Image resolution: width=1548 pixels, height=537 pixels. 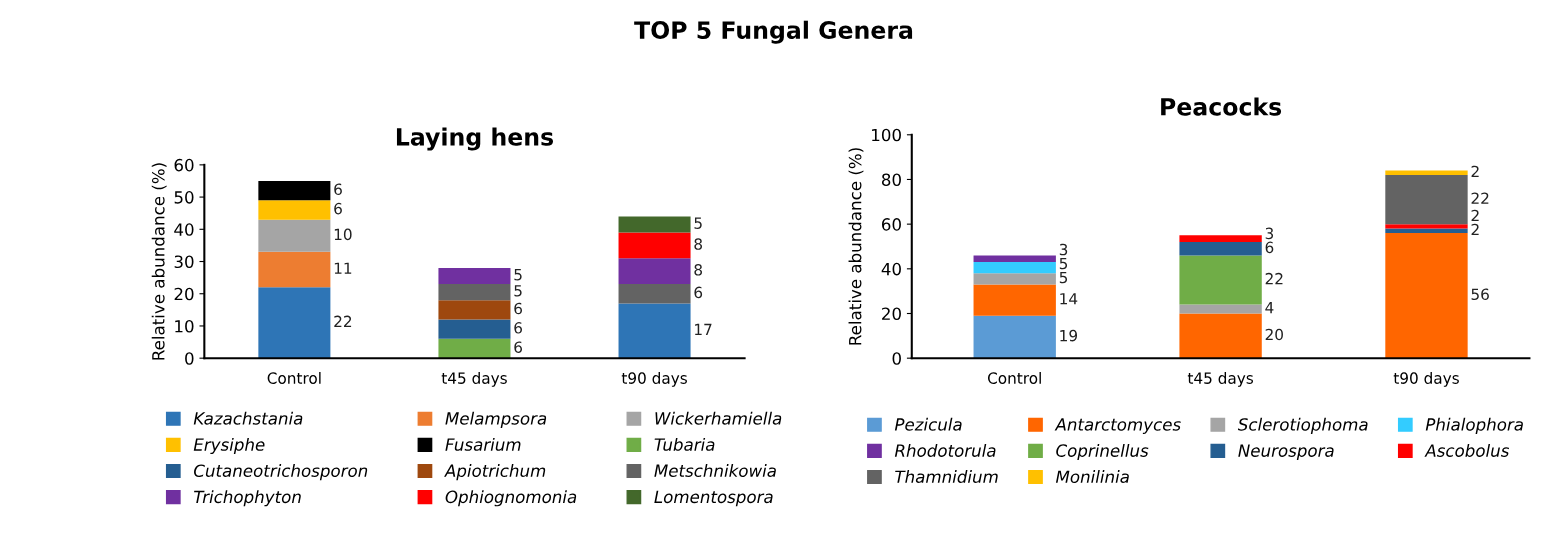 What do you see at coordinates (891, 180) in the screenshot?
I see `y-tick-label: 80` at bounding box center [891, 180].